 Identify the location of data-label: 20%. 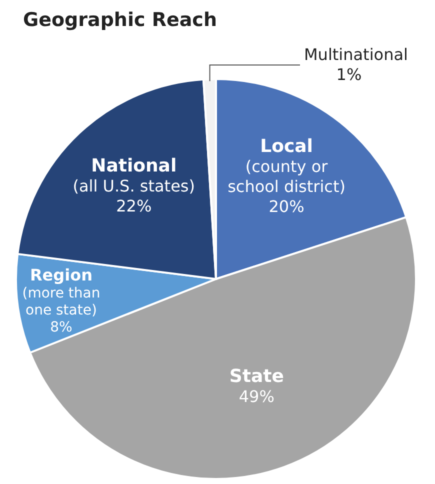
(286, 206).